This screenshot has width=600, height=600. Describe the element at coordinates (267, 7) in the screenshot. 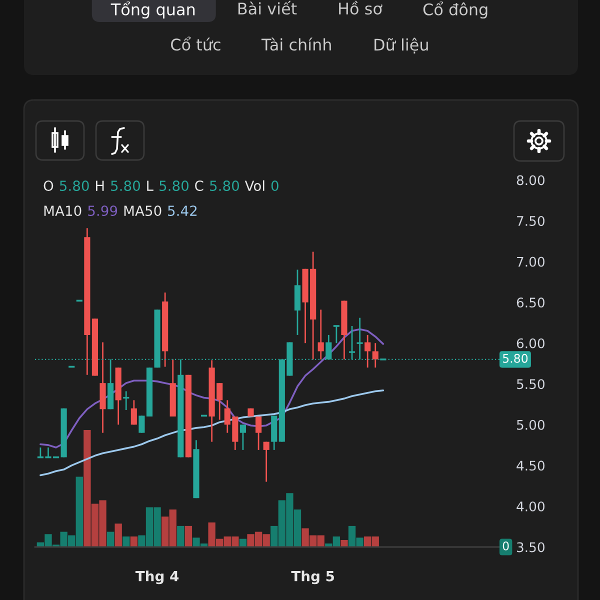

I see `text: Bài viết` at that location.